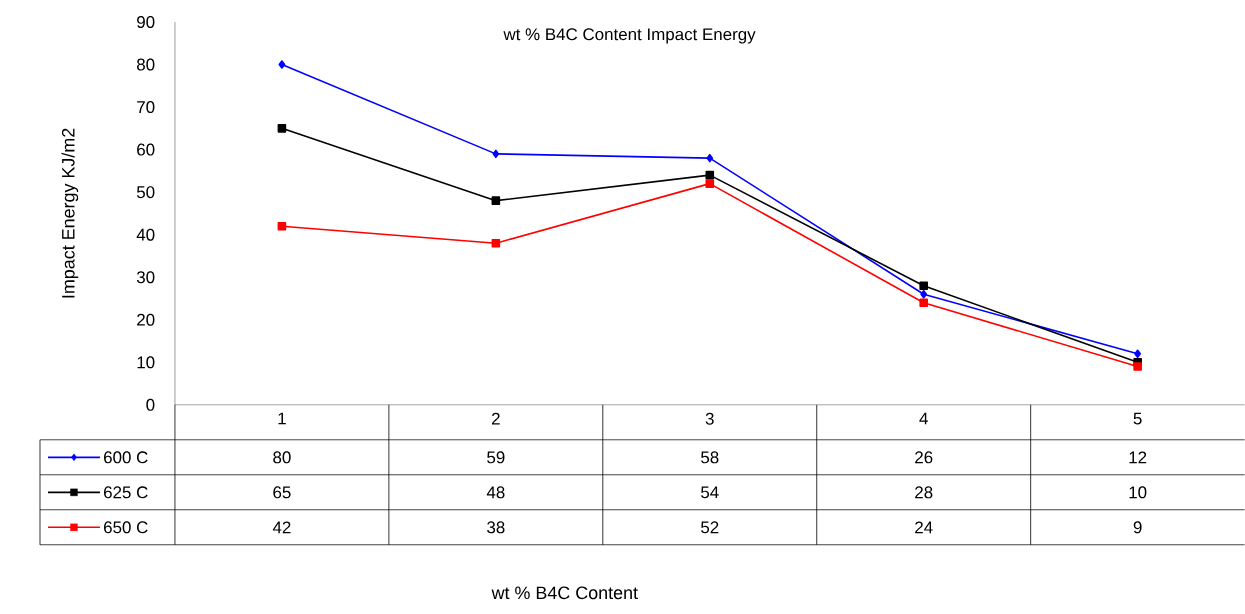 The height and width of the screenshot is (614, 1245). What do you see at coordinates (924, 492) in the screenshot?
I see `data-label: 28` at bounding box center [924, 492].